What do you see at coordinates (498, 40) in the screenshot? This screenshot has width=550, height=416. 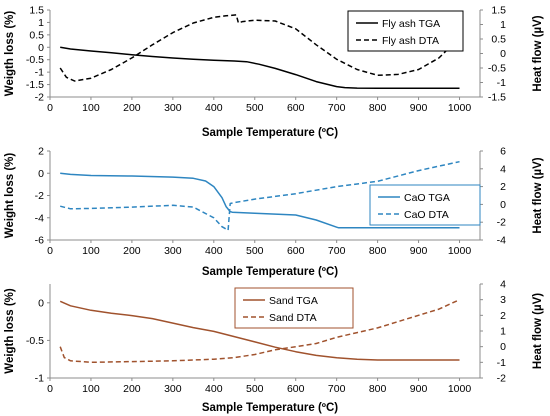 I see `y2-tick-label: 0.5` at bounding box center [498, 40].